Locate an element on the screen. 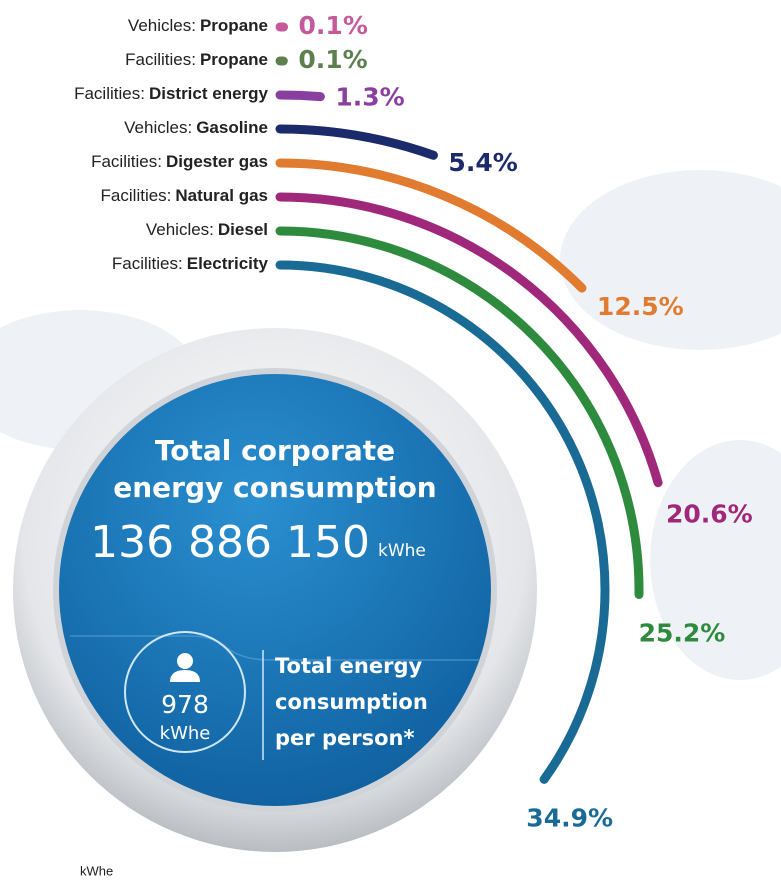  category-label: Facilities: Natural gas is located at coordinates (184, 195).